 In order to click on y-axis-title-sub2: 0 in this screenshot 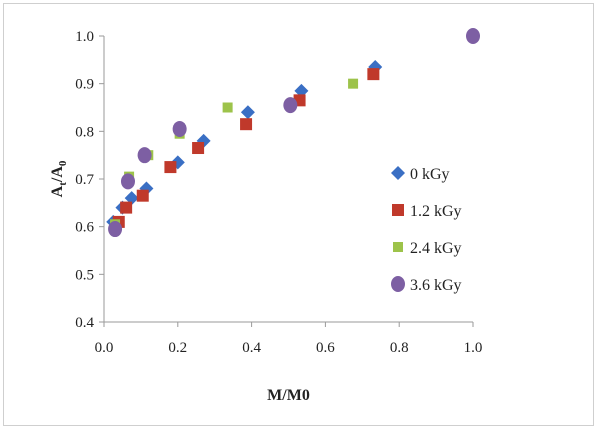, I will do `click(63, 163)`.